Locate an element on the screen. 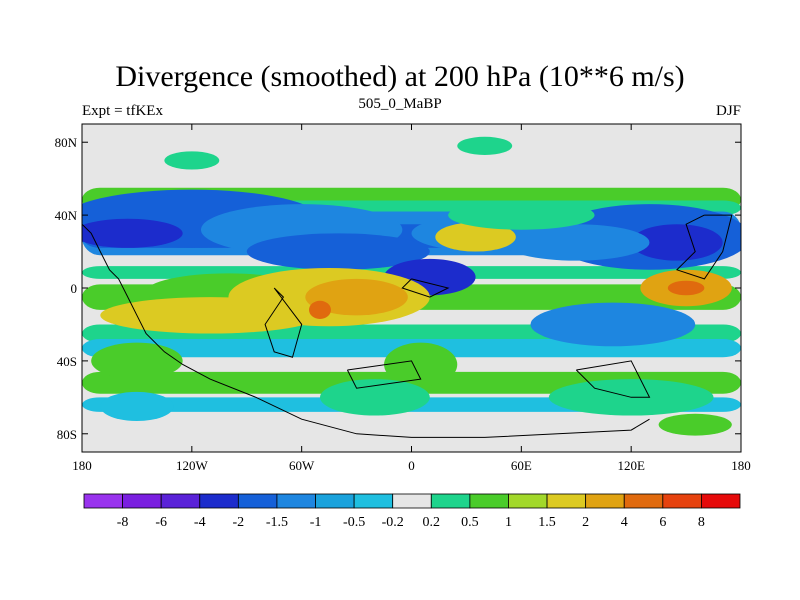 Image resolution: width=800 pixels, height=600 pixels. colorbar-label: -8 is located at coordinates (123, 522).